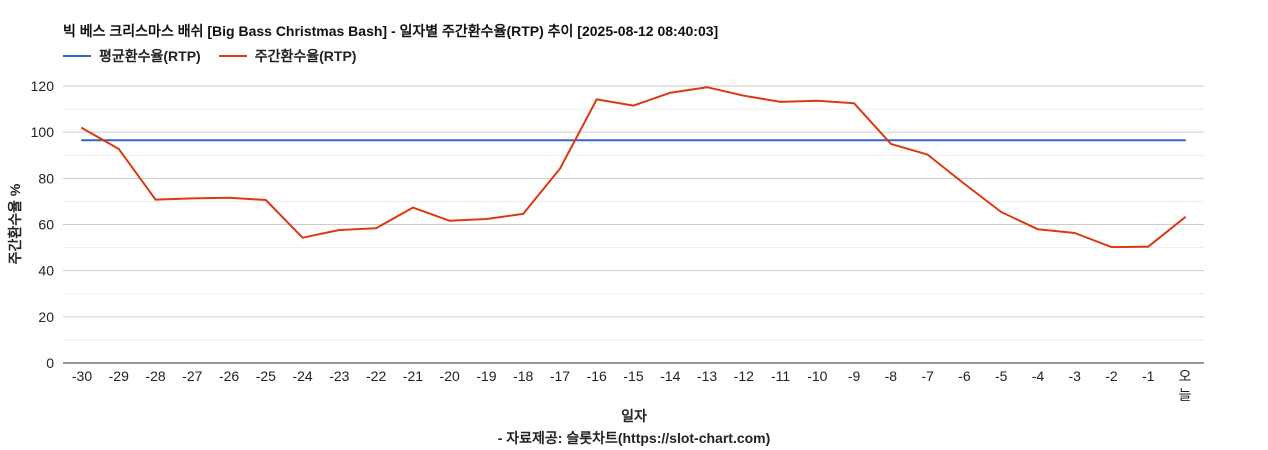 The image size is (1268, 450). I want to click on x-tick-label: -5, so click(1001, 376).